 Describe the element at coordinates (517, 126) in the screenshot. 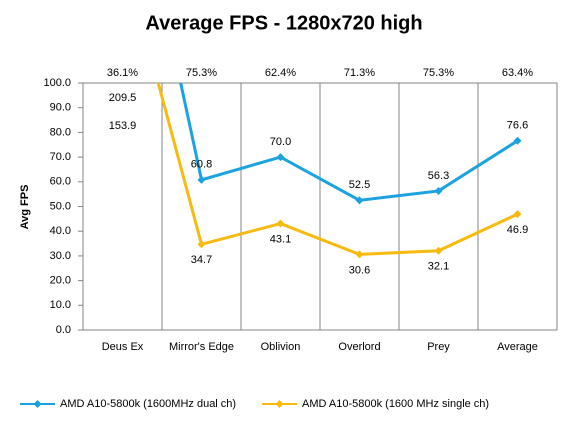

I see `data-label: 76.6` at that location.